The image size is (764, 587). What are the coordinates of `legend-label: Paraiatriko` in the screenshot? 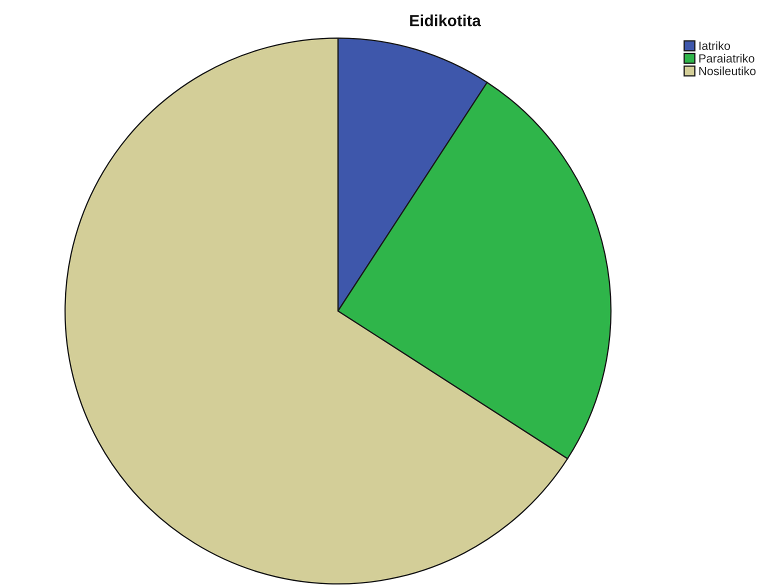 It's located at (726, 58).